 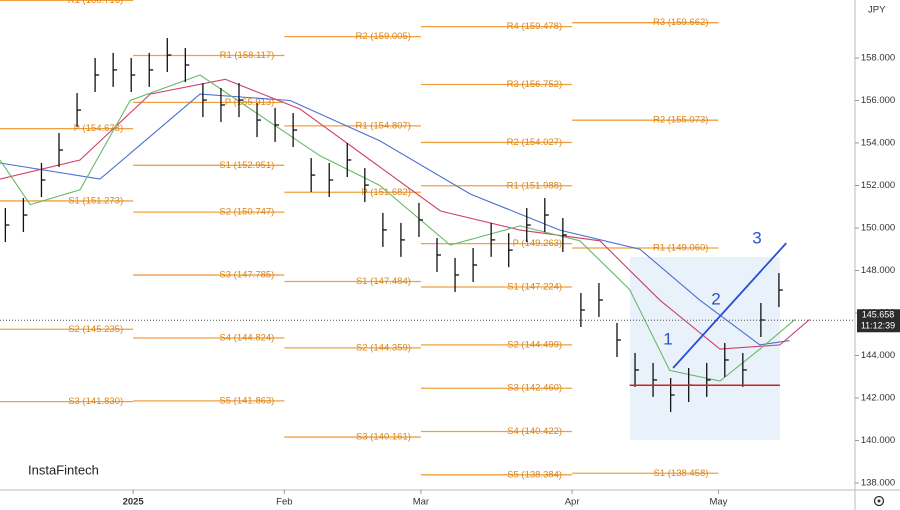 I want to click on pivot-label: S1 (147.224), so click(x=534, y=287).